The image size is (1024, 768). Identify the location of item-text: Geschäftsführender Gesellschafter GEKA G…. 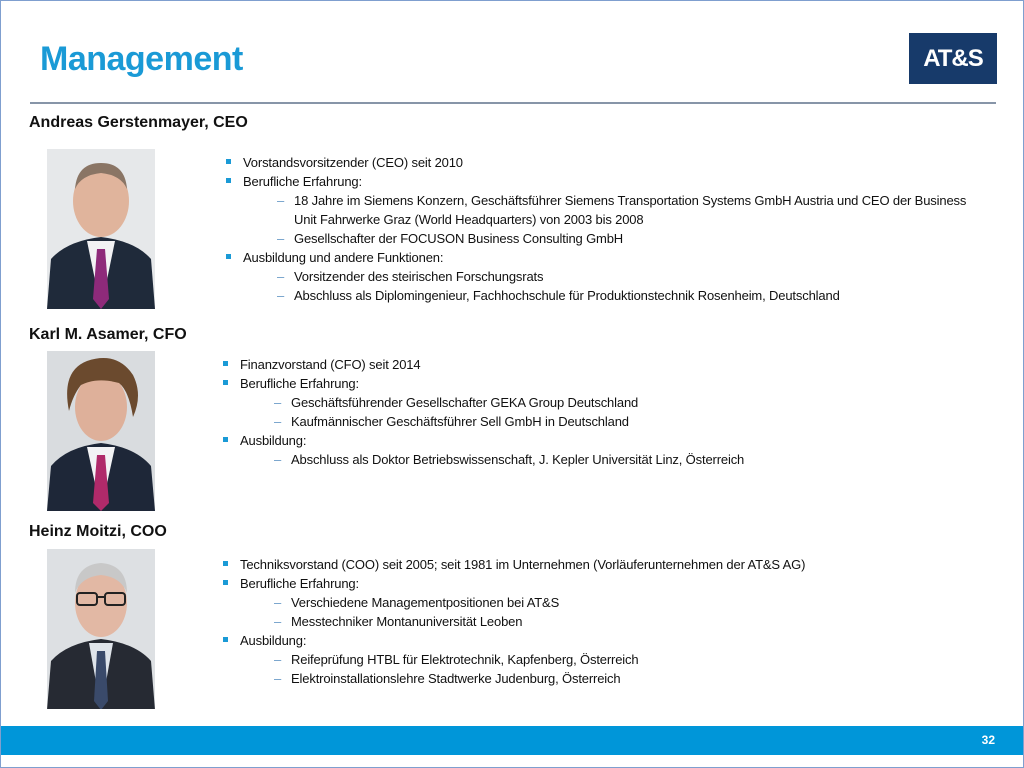
(465, 402).